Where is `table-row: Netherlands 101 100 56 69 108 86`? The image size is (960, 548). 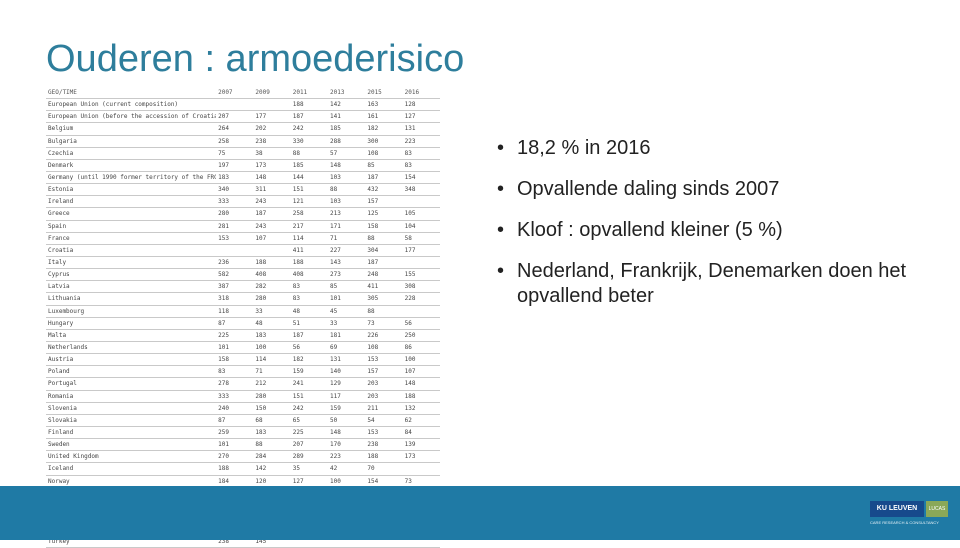 table-row: Netherlands 101 100 56 69 108 86 is located at coordinates (243, 348).